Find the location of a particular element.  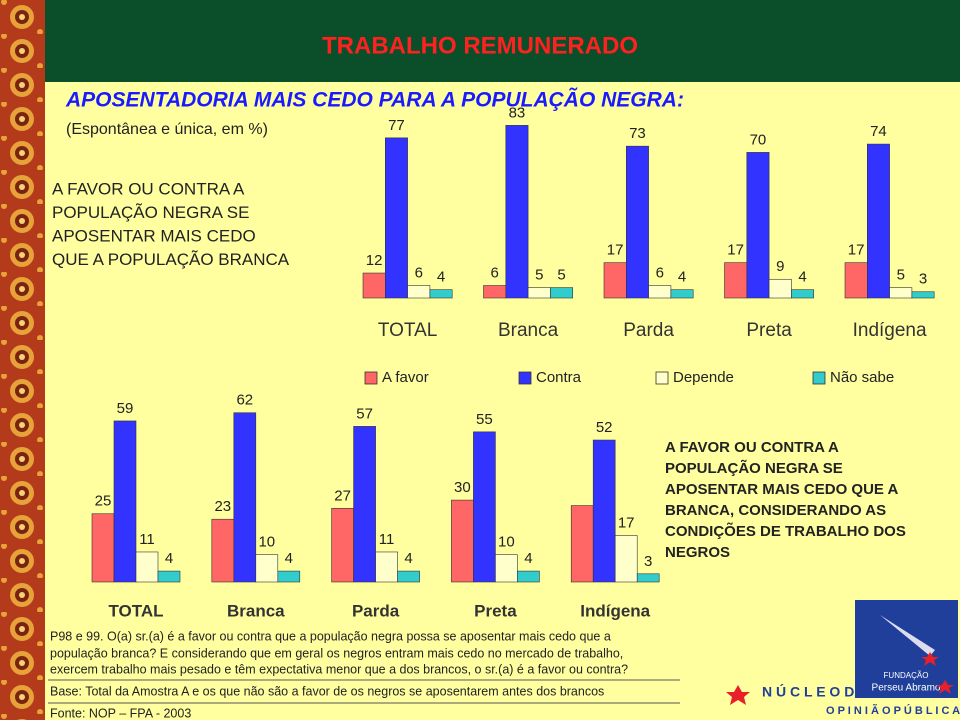

header-band is located at coordinates (502, 41).